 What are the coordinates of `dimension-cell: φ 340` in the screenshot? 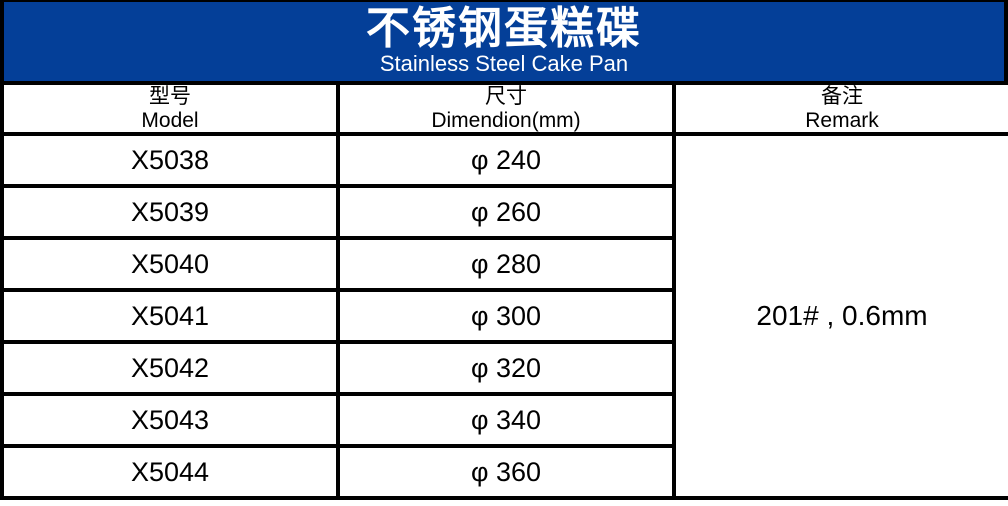 It's located at (506, 420).